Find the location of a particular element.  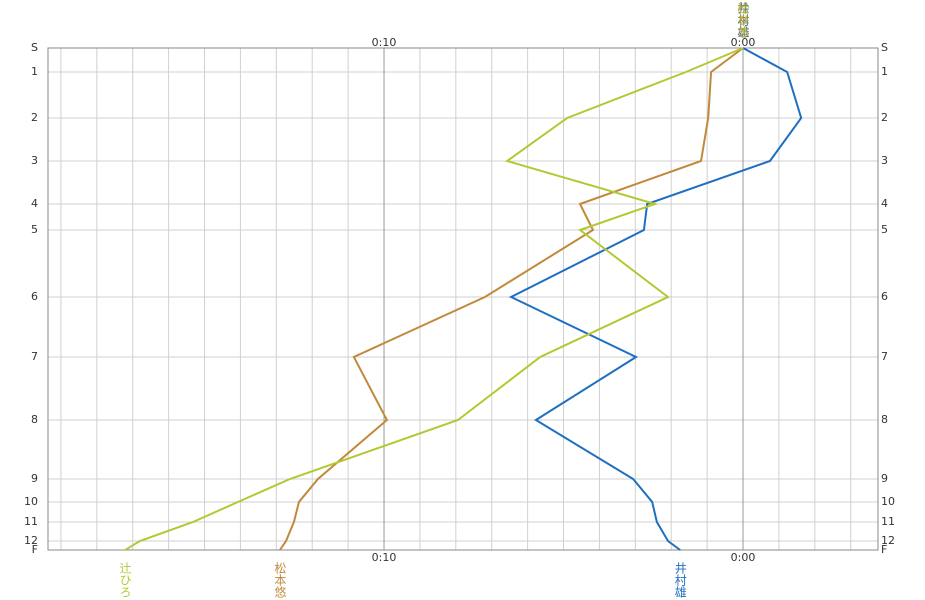

series-name-bottom: 松本悠 is located at coordinates (280, 580).